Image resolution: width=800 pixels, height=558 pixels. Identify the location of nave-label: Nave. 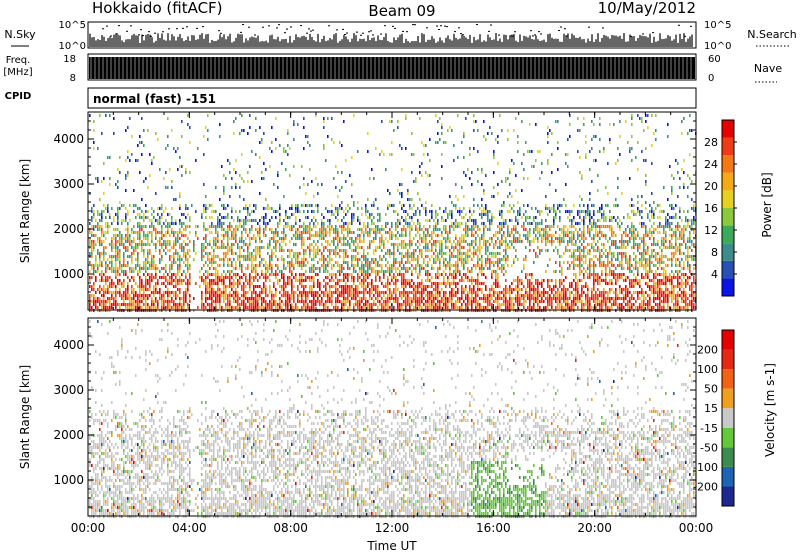
(768, 68).